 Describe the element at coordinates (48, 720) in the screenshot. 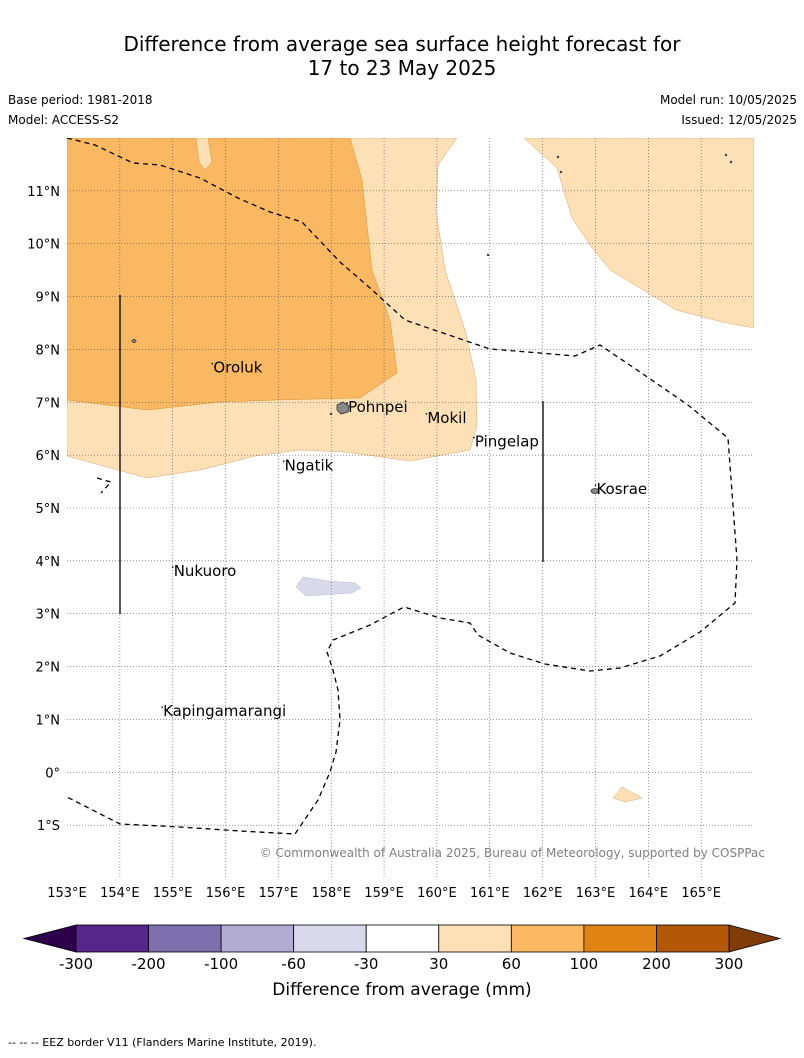

I see `latitude-tick-label: 1°N` at that location.